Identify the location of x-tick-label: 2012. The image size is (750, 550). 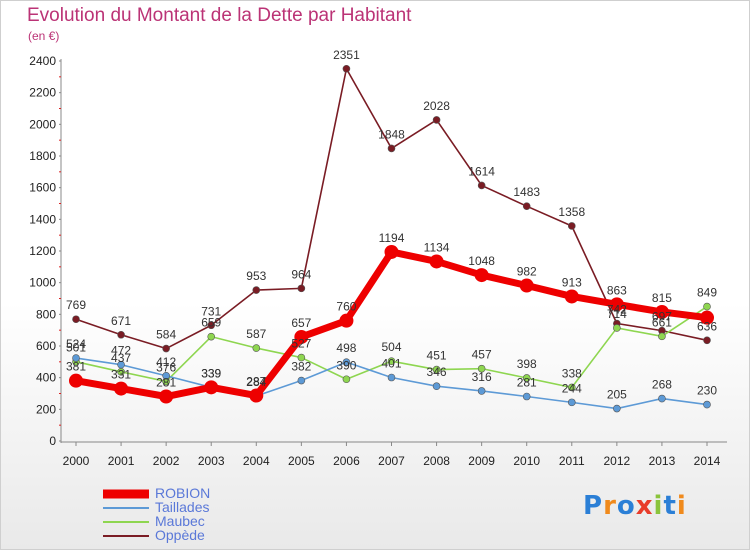
(617, 461).